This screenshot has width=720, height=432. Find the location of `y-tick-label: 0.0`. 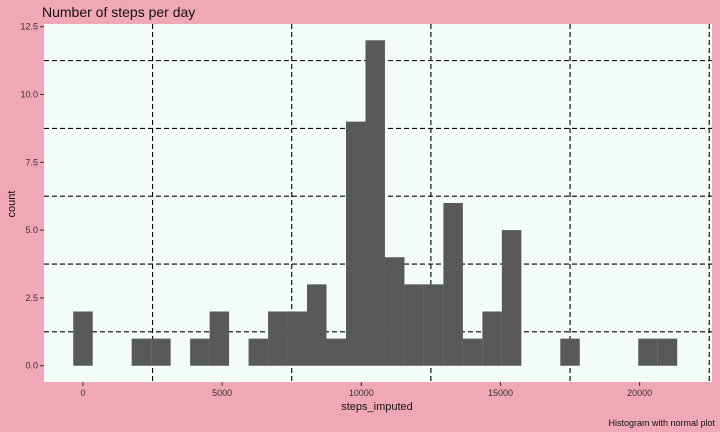

y-tick-label: 0.0 is located at coordinates (31, 366).